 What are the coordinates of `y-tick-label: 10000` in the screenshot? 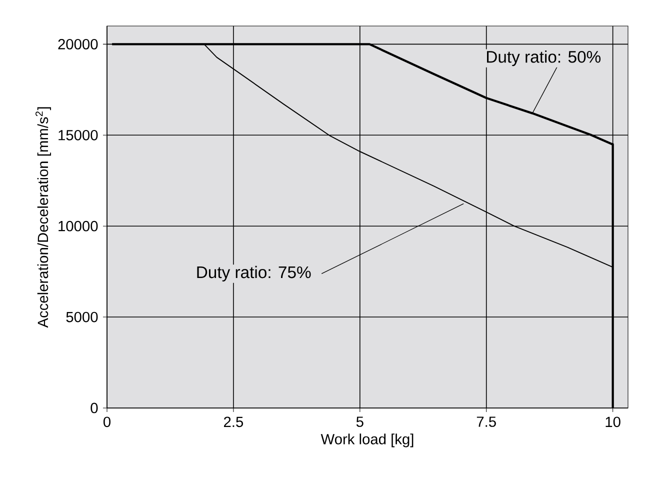 It's located at (78, 226).